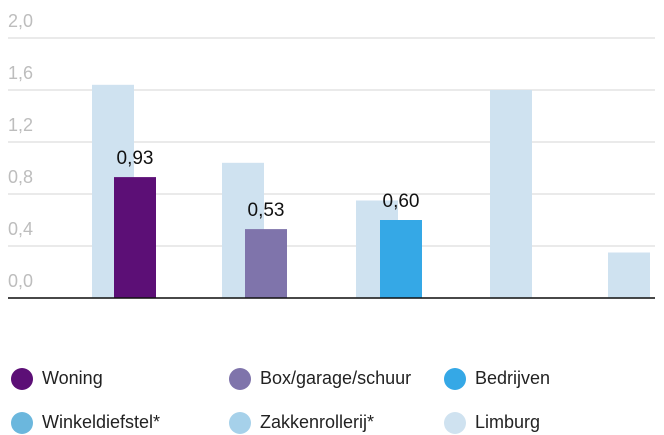  I want to click on y-tick-label: 1,2, so click(20, 125).